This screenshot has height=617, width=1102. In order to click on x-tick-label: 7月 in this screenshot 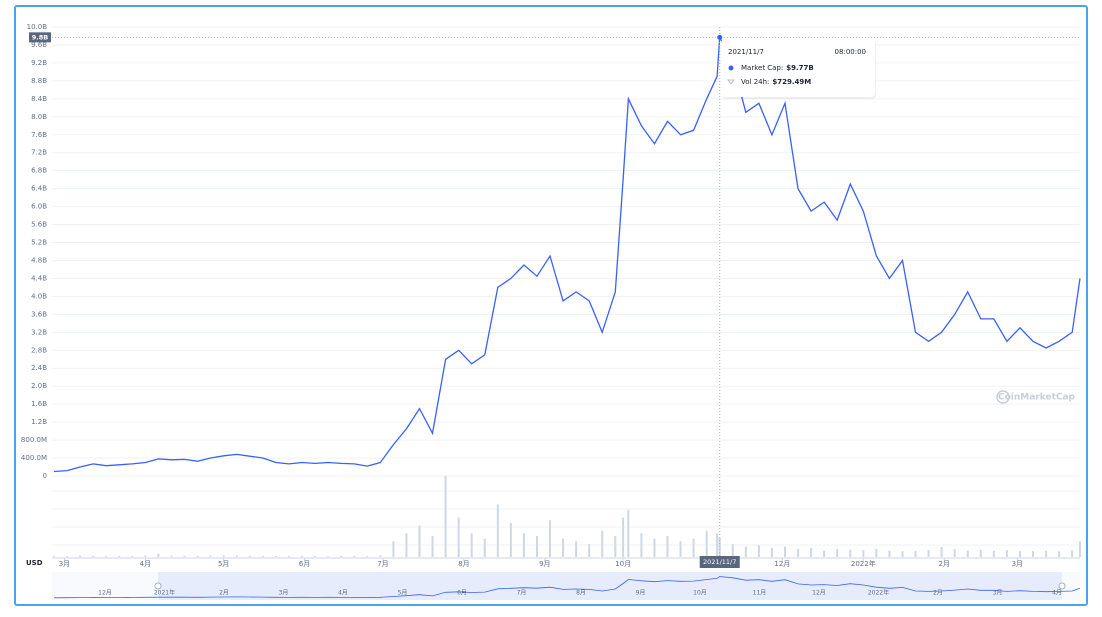, I will do `click(382, 564)`.